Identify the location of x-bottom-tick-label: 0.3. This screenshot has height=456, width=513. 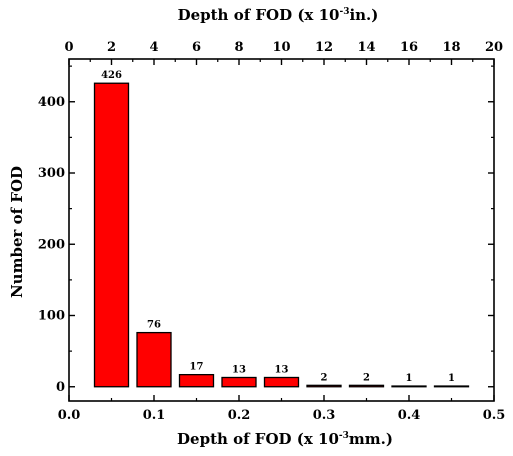
(324, 415).